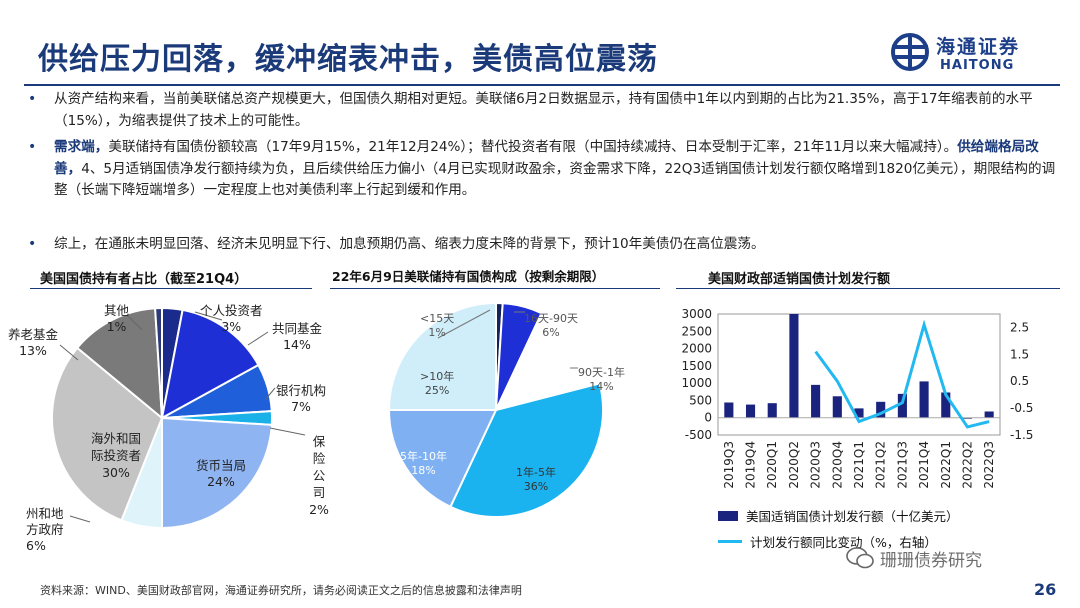  What do you see at coordinates (989, 465) in the screenshot?
I see `x-tick-label: 2022Q3` at bounding box center [989, 465].